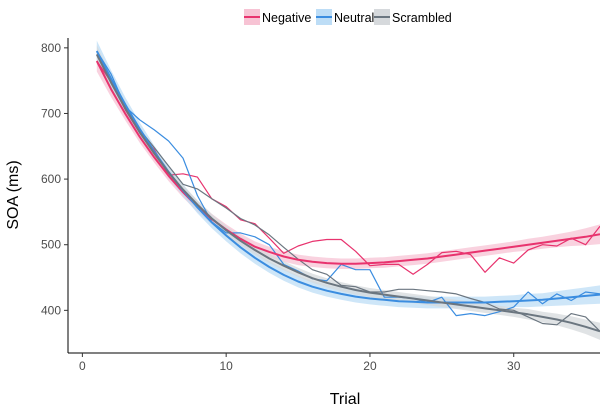  I want to click on legend-item-neutral: Neutral, so click(345, 17).